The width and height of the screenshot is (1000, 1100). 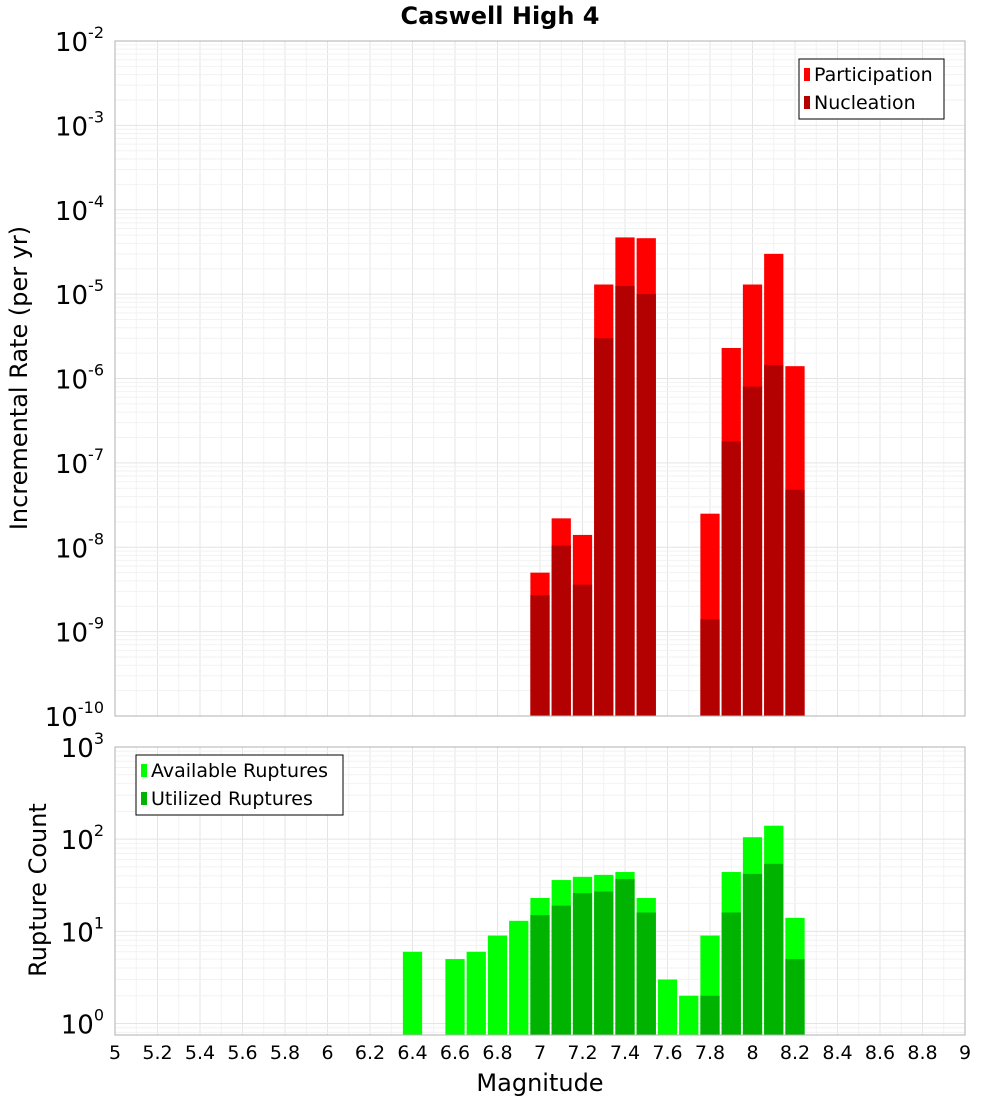 I want to click on x-tick-label: 6.6, so click(x=455, y=1053).